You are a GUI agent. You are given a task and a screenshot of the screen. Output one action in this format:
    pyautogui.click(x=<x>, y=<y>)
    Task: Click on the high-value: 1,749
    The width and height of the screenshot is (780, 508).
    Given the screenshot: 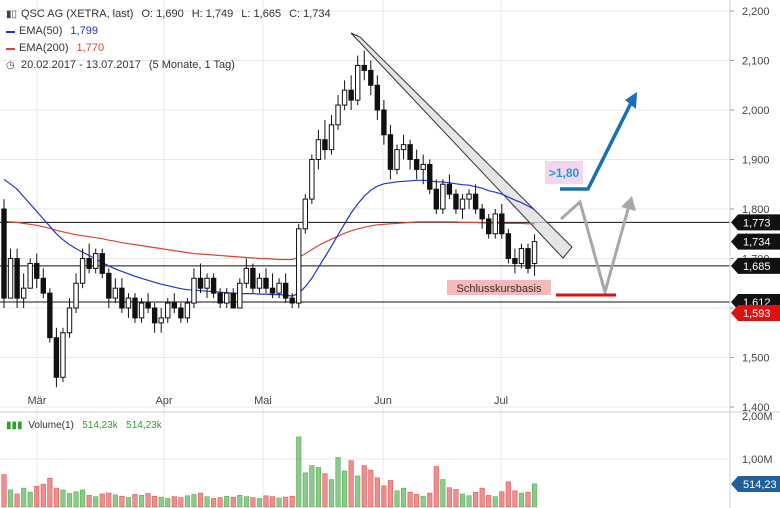 What is the action you would take?
    pyautogui.click(x=219, y=14)
    